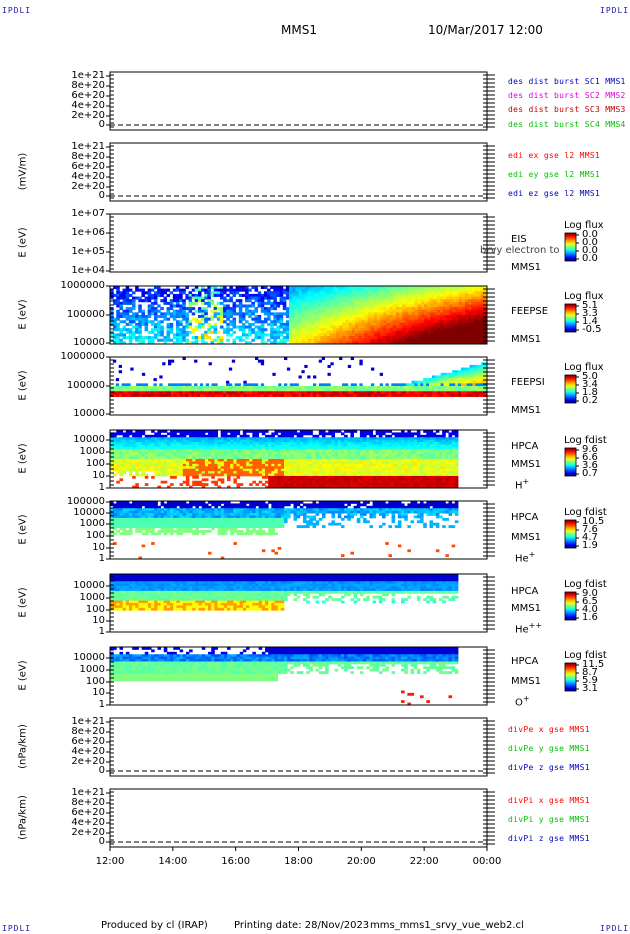 The height and width of the screenshot is (934, 630). What do you see at coordinates (302, 925) in the screenshot?
I see `footer-printing-date: Printing date: 28/Nov/2023` at bounding box center [302, 925].